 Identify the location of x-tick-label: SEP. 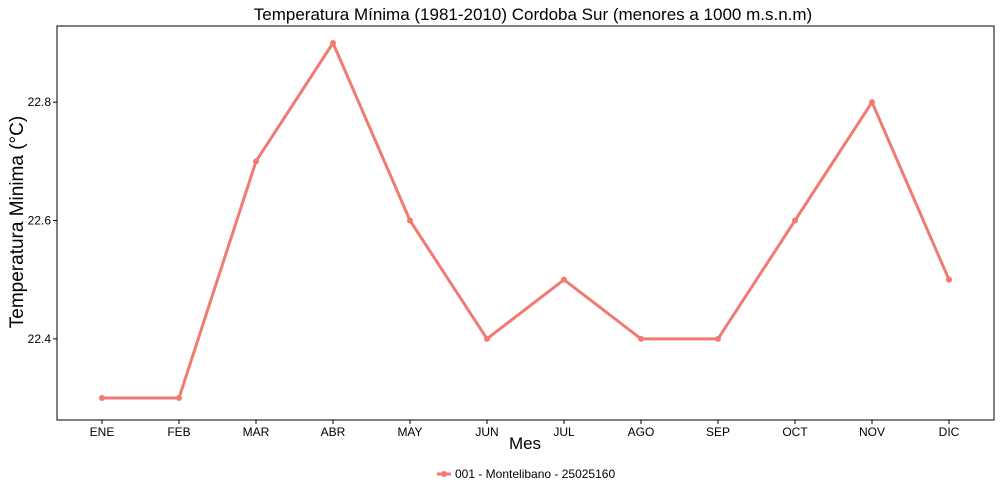
(718, 432).